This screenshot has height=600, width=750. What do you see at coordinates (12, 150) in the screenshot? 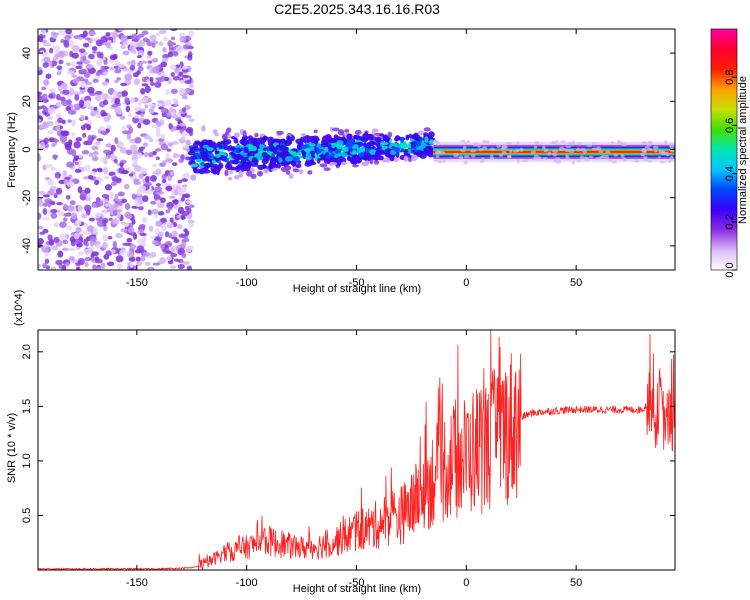
I see `spectrogram-y-label: Frequency (Hz)` at bounding box center [12, 150].